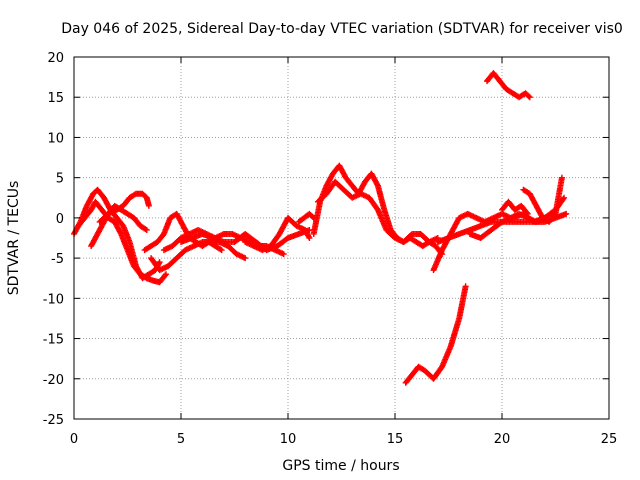 This screenshot has width=640, height=480. Describe the element at coordinates (288, 439) in the screenshot. I see `x-tick-label: 10` at that location.